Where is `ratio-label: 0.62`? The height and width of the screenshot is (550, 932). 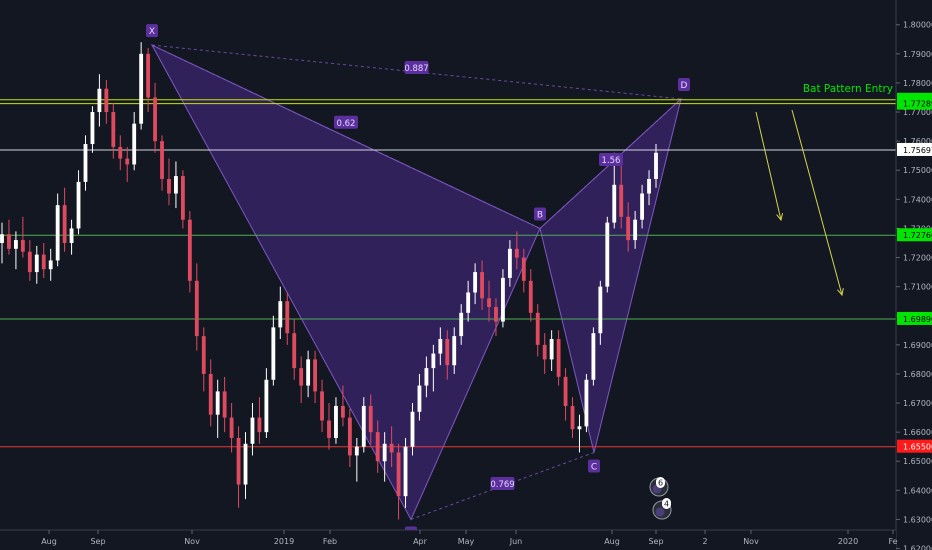 ratio-label: 0.62 is located at coordinates (346, 122).